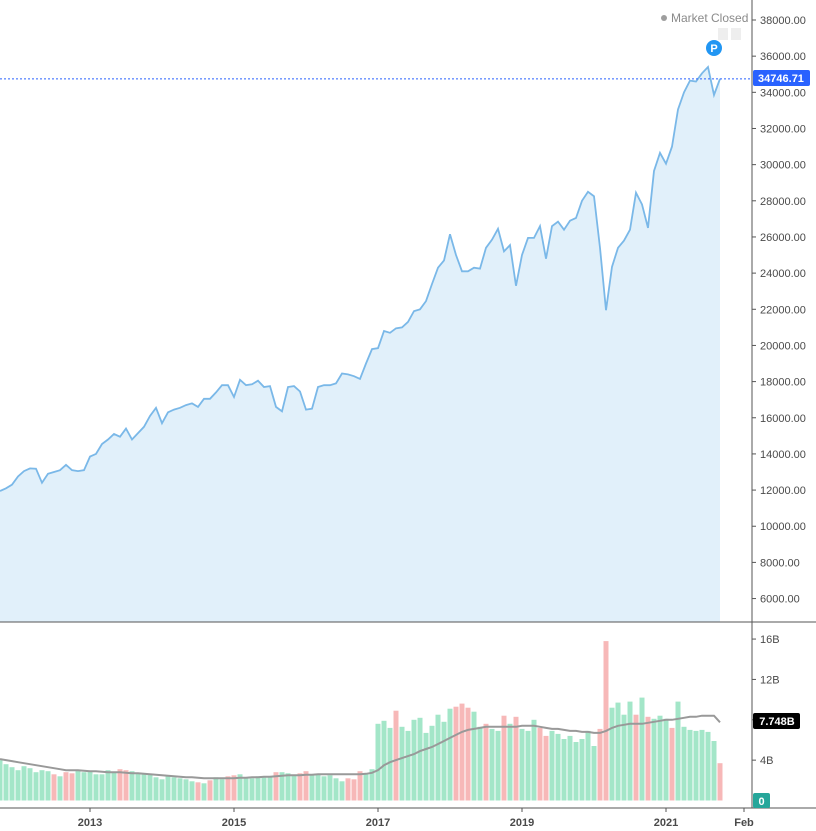 This screenshot has width=816, height=831. Describe the element at coordinates (770, 680) in the screenshot. I see `volume-axis-tick-label: 12B` at that location.